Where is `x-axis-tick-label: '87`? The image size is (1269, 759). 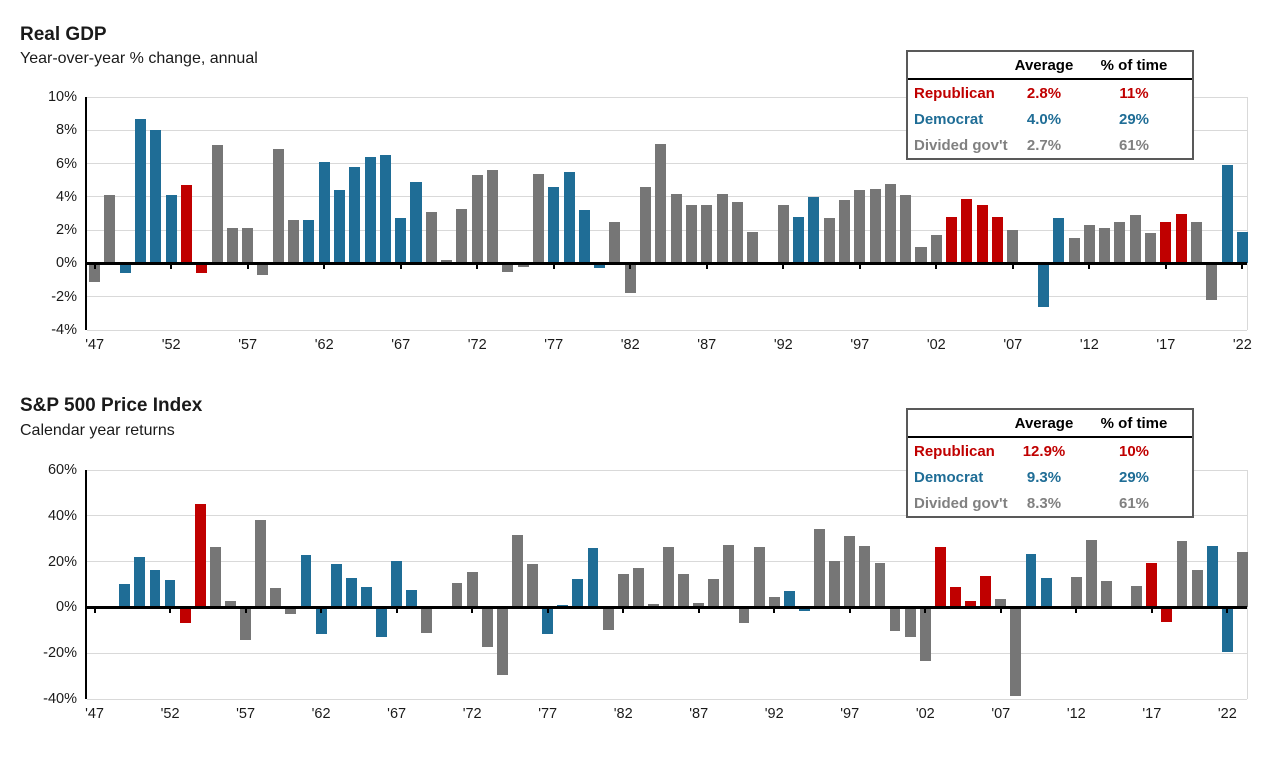
x-axis-tick-label: '87 is located at coordinates (707, 345).